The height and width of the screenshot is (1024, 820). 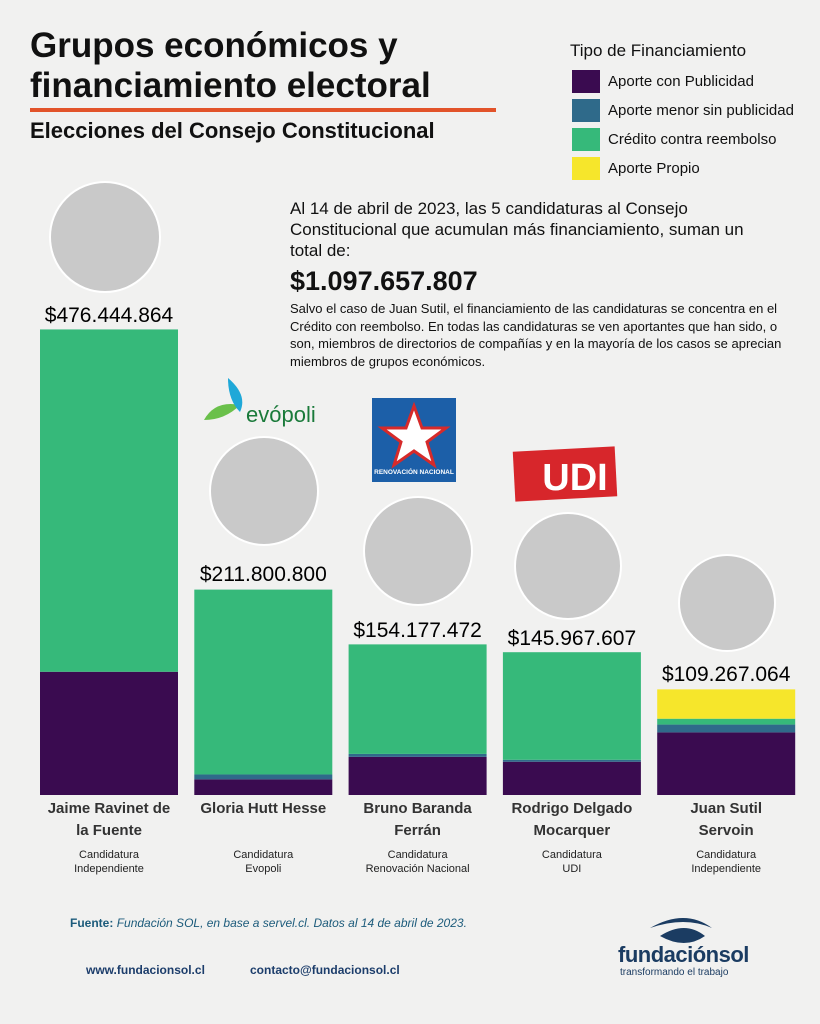 I want to click on subtitle: Elecciones del Consejo Constitucional, so click(x=232, y=130).